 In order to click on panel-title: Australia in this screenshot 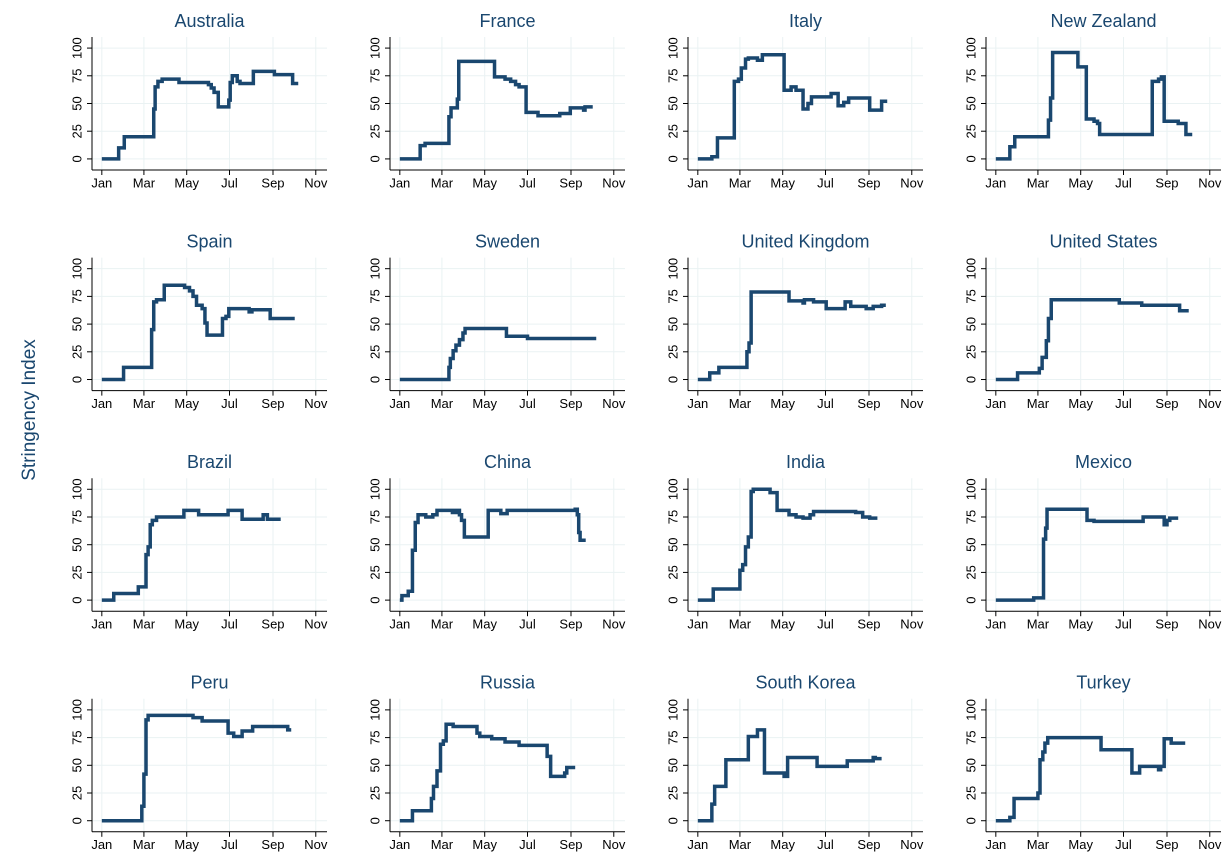, I will do `click(209, 21)`.